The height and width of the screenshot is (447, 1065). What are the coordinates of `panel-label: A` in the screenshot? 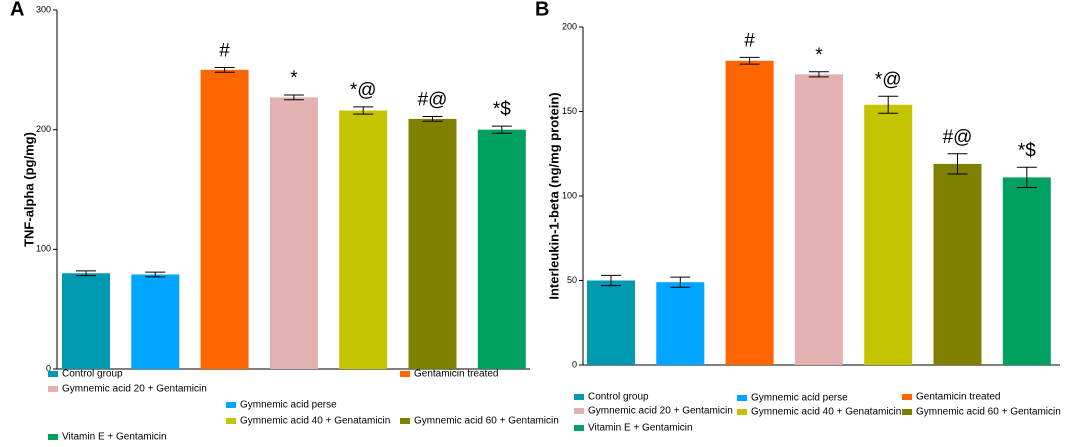 It's located at (17, 10).